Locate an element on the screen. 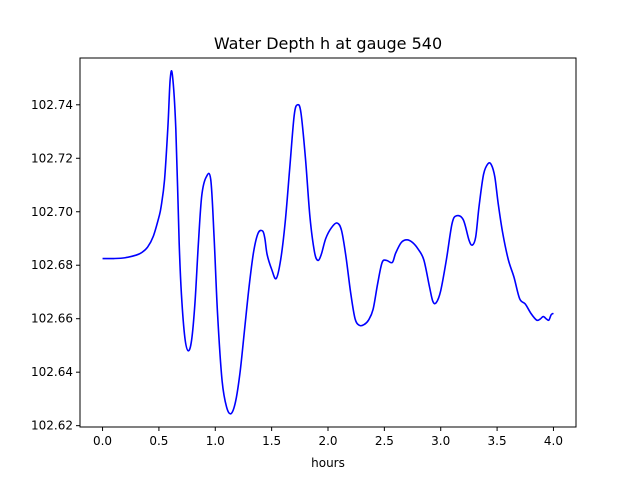 This screenshot has height=480, width=640. y-tick-label: 102.62 is located at coordinates (52, 426).